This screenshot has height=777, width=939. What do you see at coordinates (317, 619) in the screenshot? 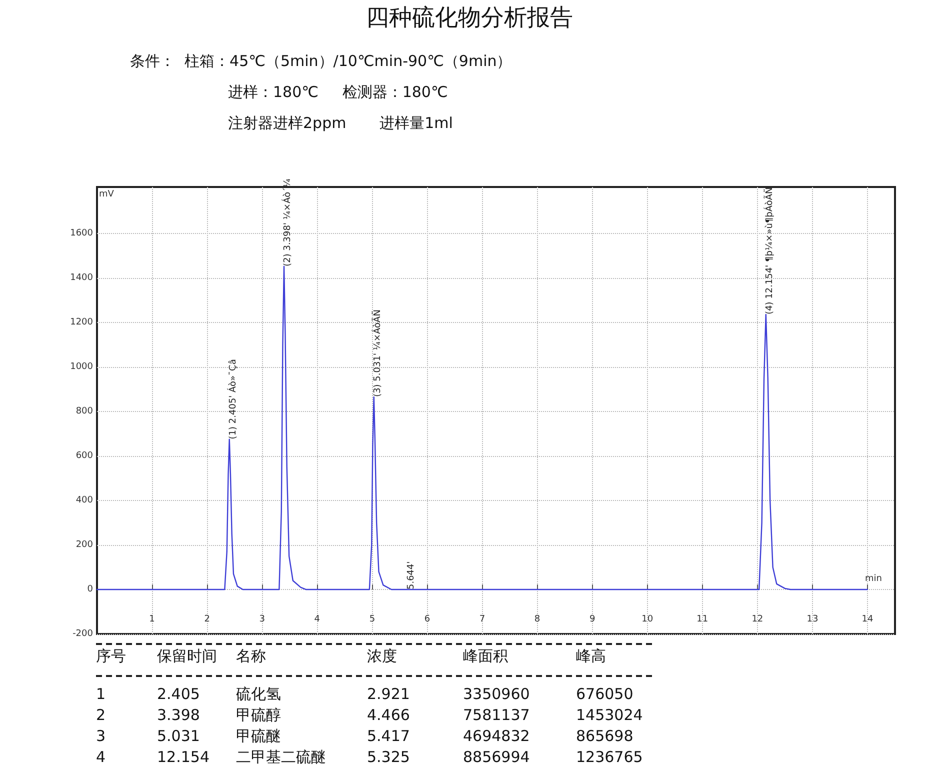
I see `x-tick-label: 4` at bounding box center [317, 619].